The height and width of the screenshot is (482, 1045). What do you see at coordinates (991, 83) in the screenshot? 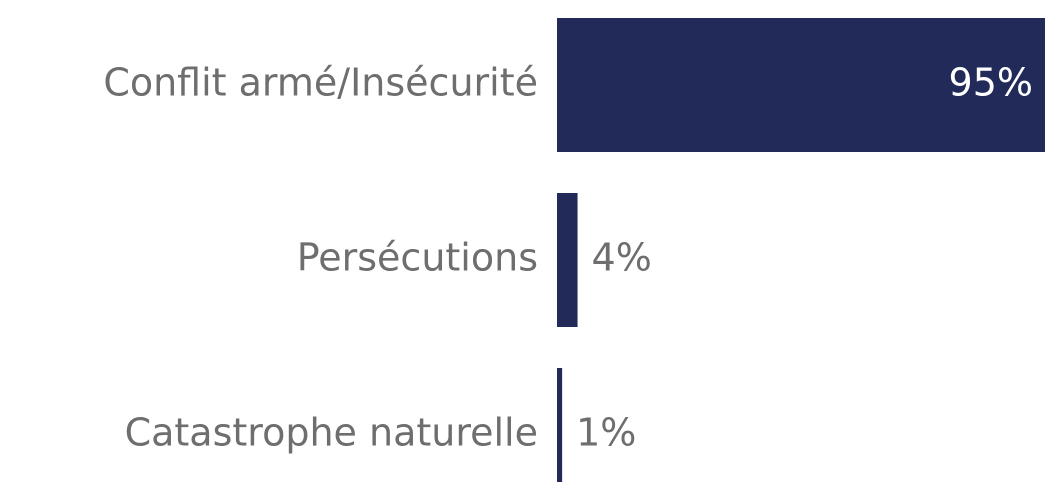
I see `value-label: 95%` at bounding box center [991, 83].